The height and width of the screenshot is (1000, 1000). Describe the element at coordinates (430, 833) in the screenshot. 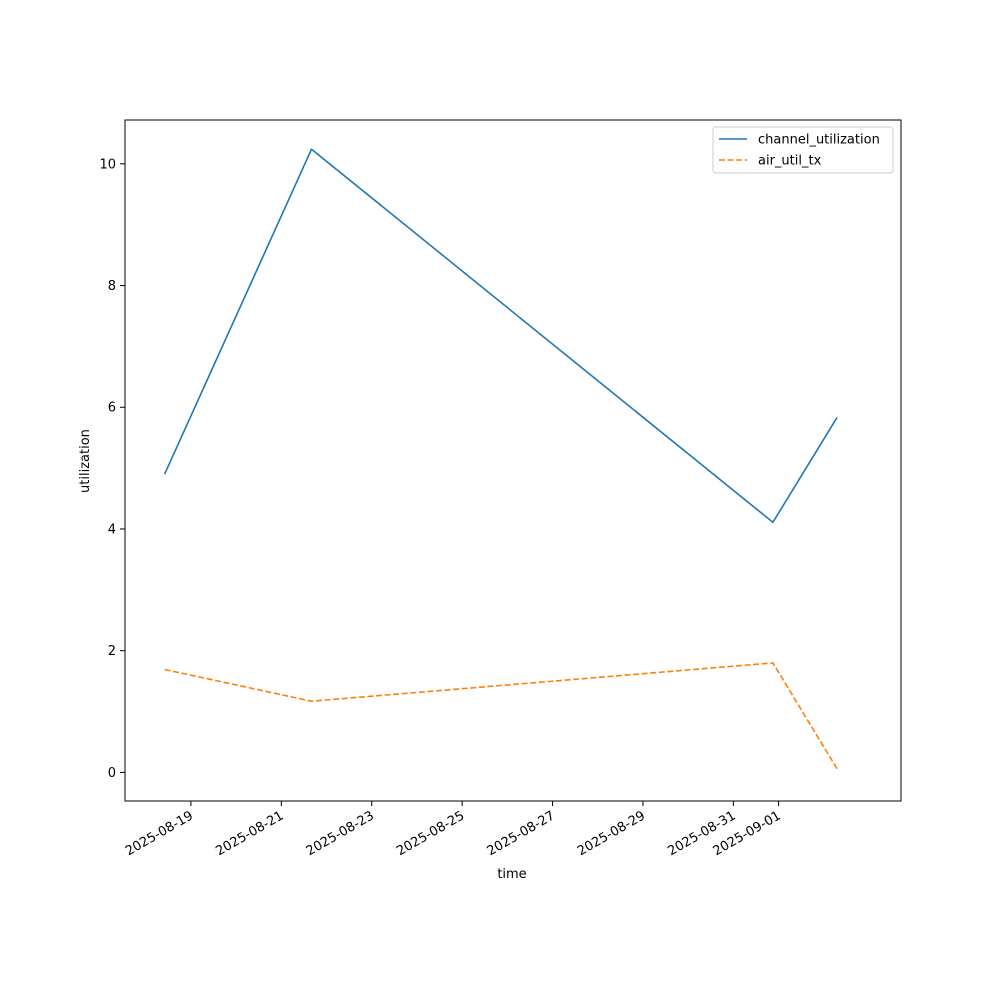

I see `x-tick-label: 2025-08-25` at that location.